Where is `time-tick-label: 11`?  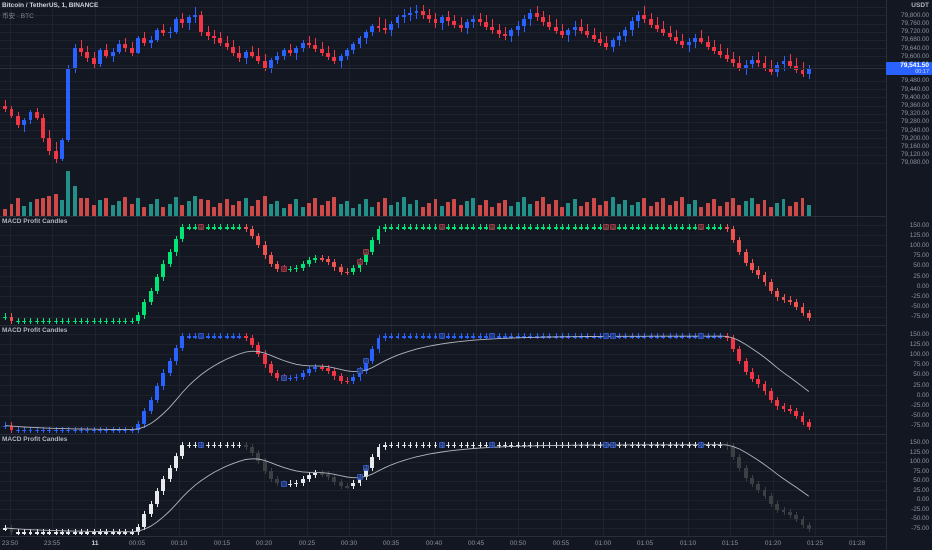
time-tick-label: 11 is located at coordinates (95, 543).